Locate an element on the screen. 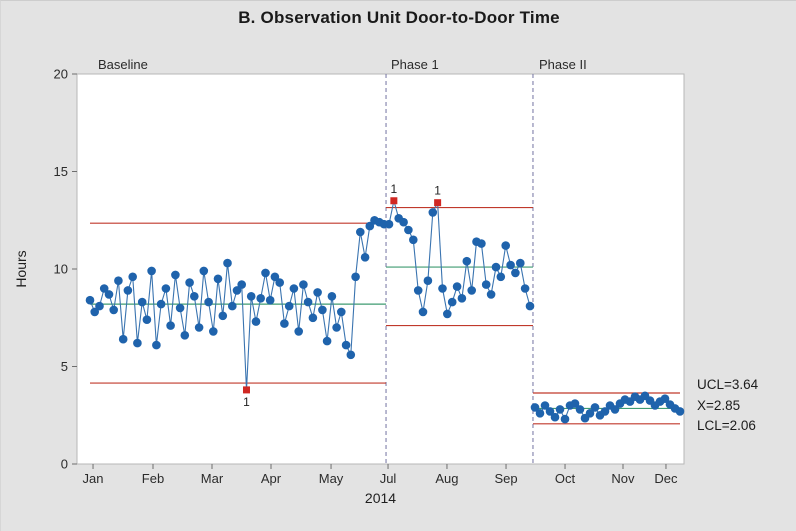  x-tick-label: Jul is located at coordinates (388, 478).